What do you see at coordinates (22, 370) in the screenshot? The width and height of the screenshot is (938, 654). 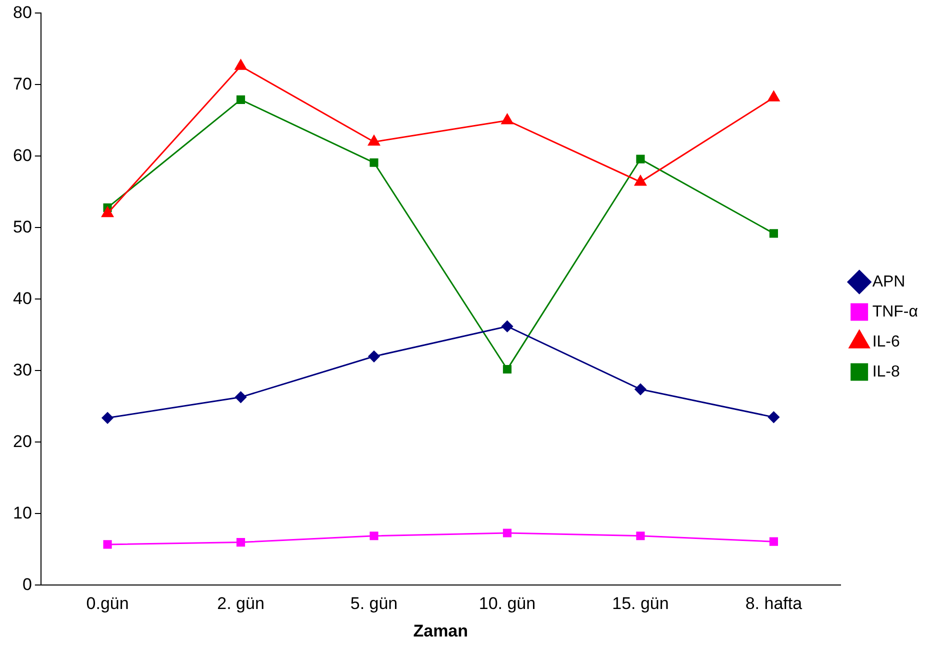 I see `y-tick-label: 30` at bounding box center [22, 370].